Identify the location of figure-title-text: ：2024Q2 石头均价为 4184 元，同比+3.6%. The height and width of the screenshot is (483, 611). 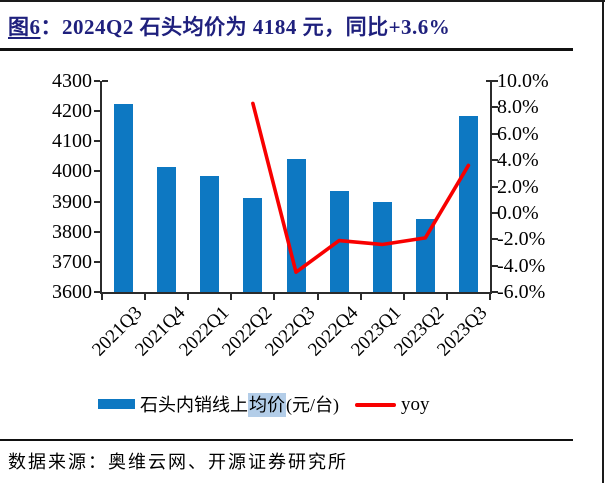
(245, 27).